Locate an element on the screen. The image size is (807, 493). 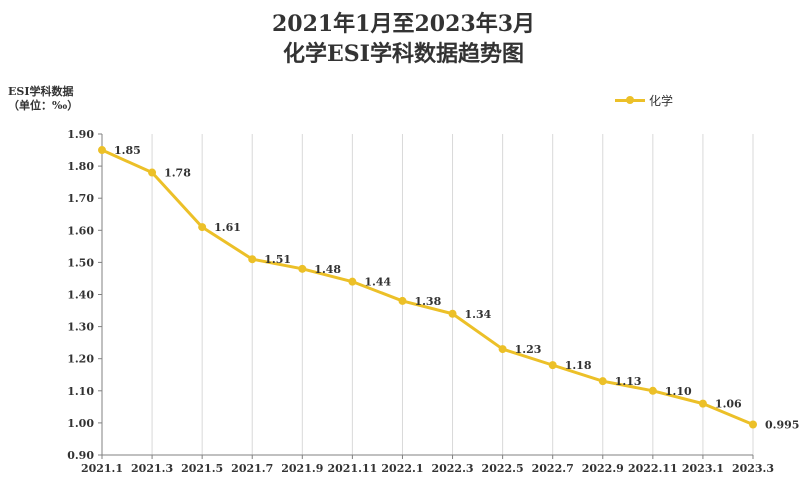
x-tick-label: 2021.7 is located at coordinates (252, 468).